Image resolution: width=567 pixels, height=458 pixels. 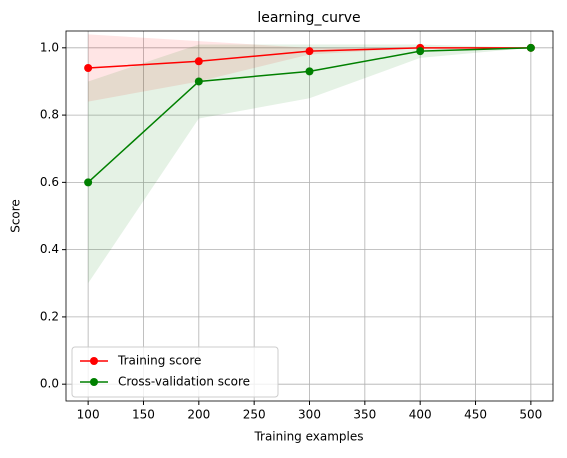 What do you see at coordinates (364, 415) in the screenshot?
I see `x-tick-label: 350` at bounding box center [364, 415].